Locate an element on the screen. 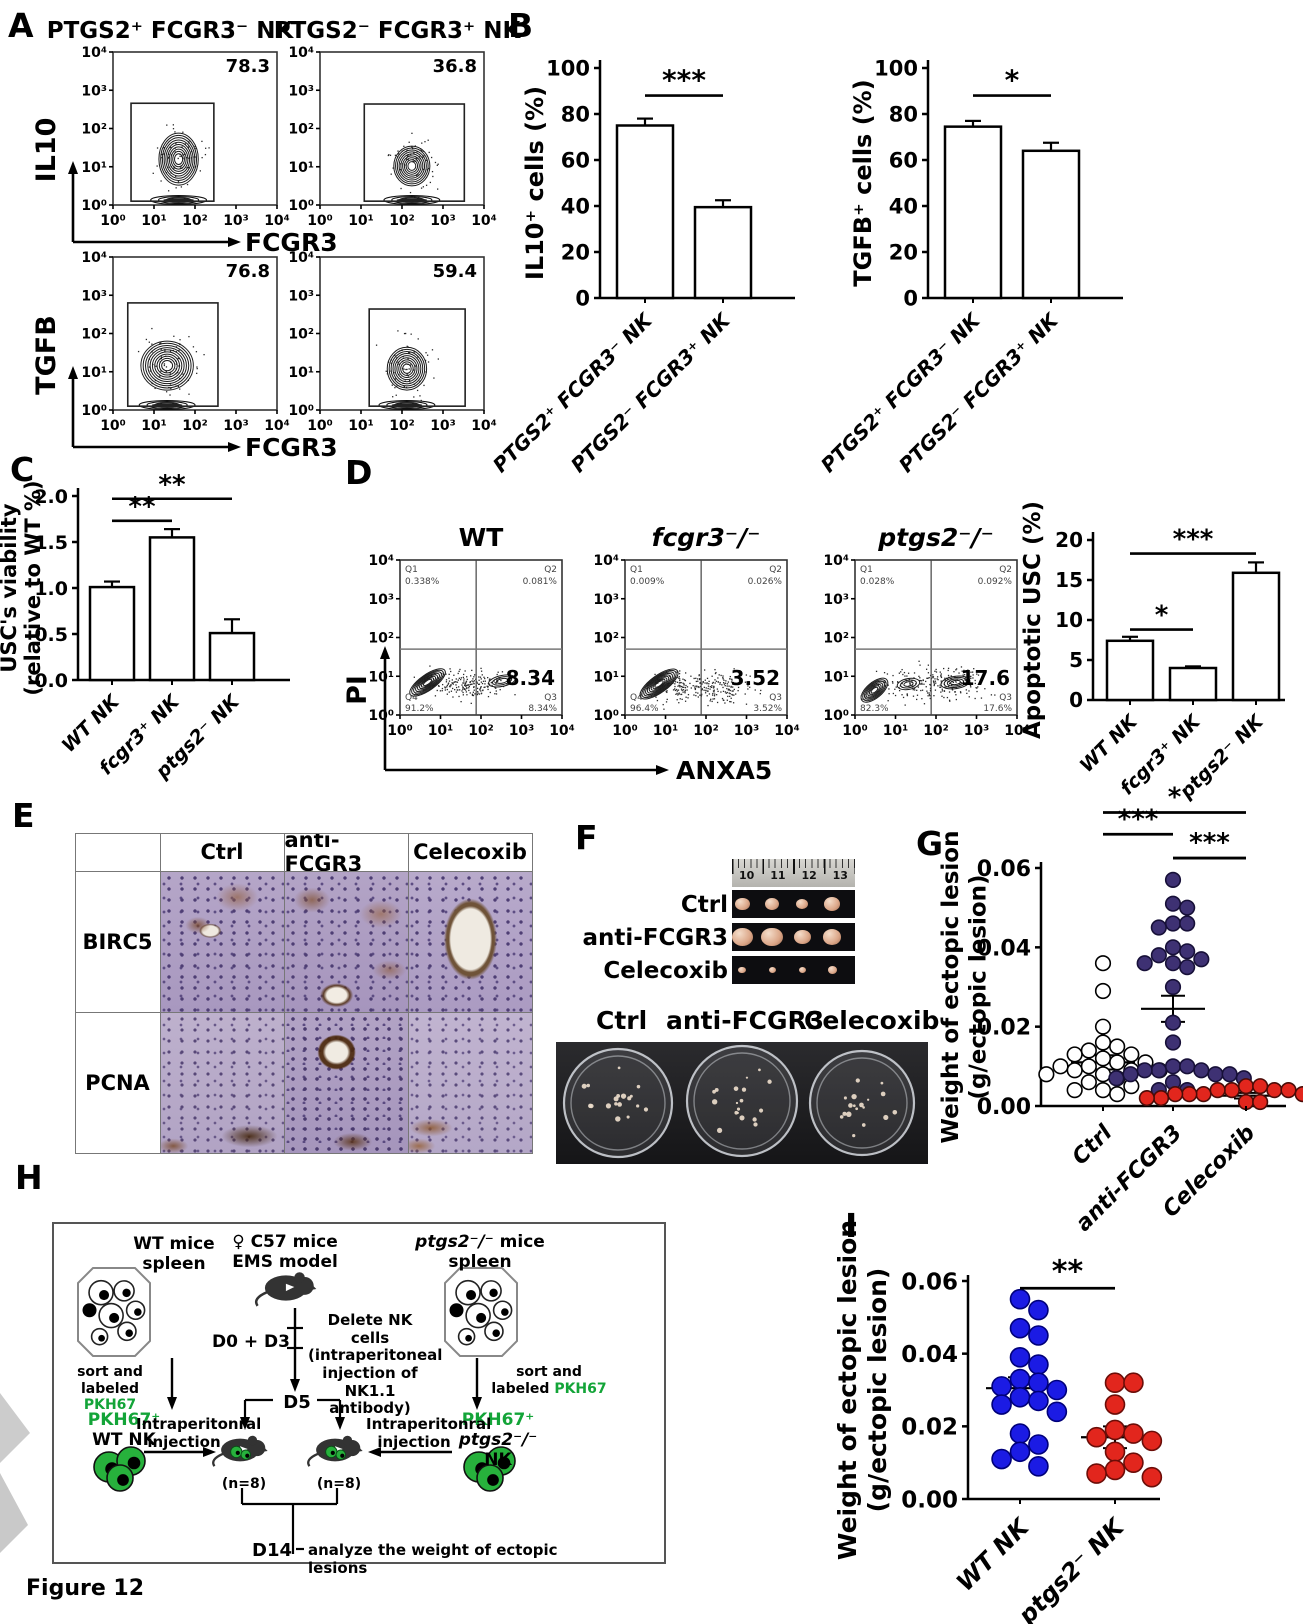 This screenshot has height=1624, width=1303. flow-plot-title: fcgr3⁻/⁻ is located at coordinates (706, 537).